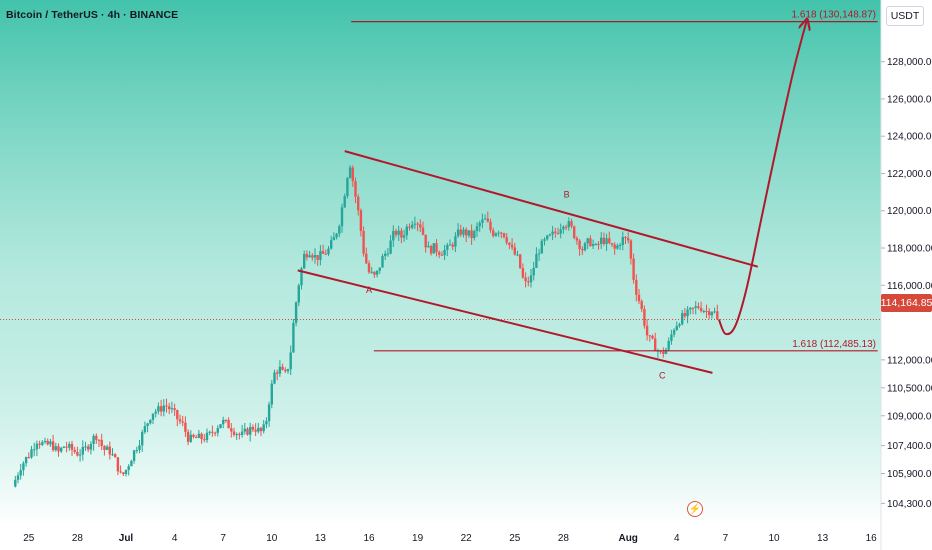 The width and height of the screenshot is (932, 550). What do you see at coordinates (905, 16) in the screenshot?
I see `currency-button: USDT` at bounding box center [905, 16].